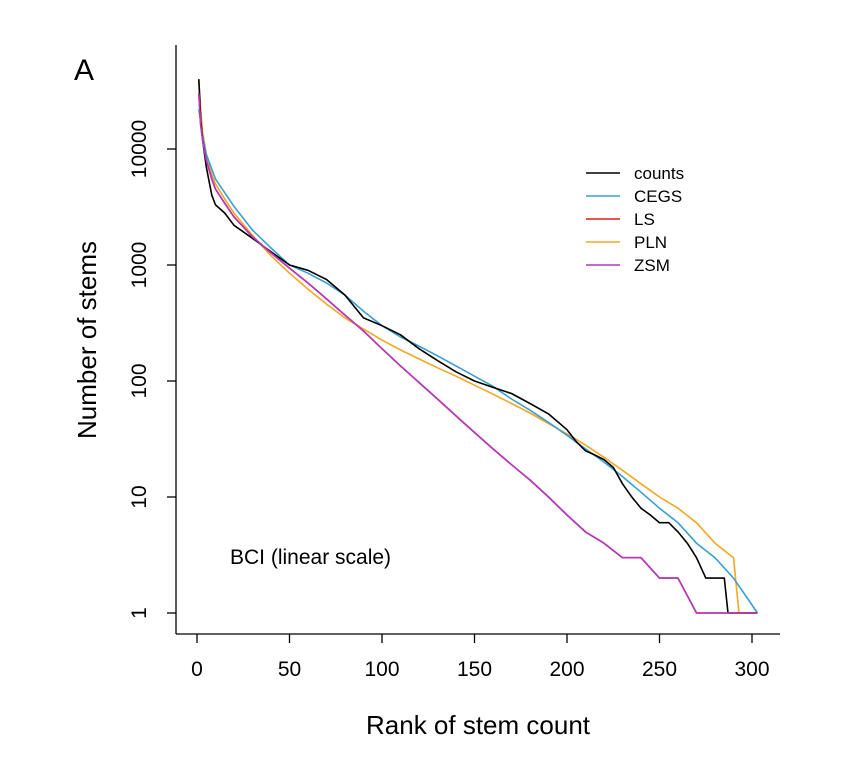 The height and width of the screenshot is (762, 852). Describe the element at coordinates (381, 669) in the screenshot. I see `x-tick-label: 100` at that location.